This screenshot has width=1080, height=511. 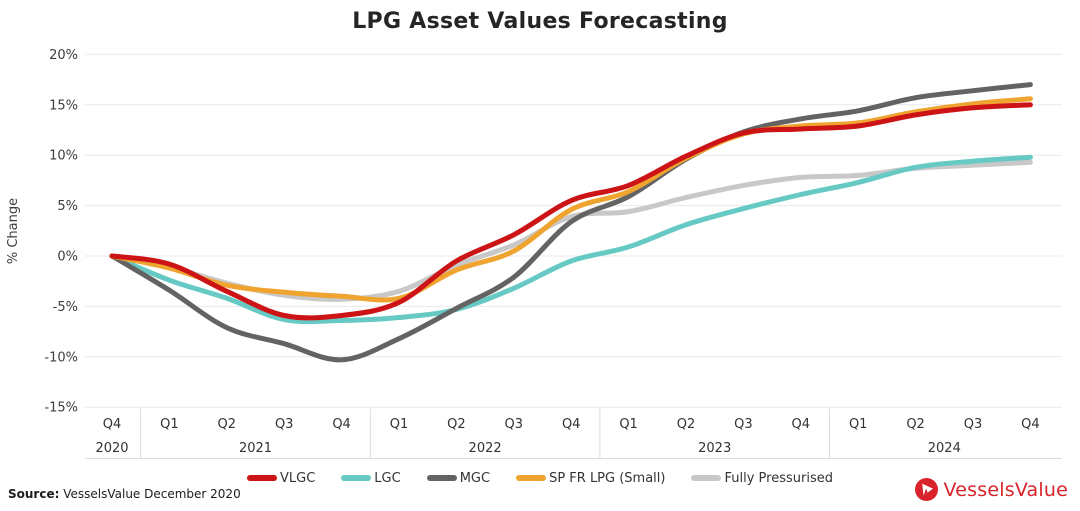 I want to click on x-year-2023: 2023, so click(x=714, y=448).